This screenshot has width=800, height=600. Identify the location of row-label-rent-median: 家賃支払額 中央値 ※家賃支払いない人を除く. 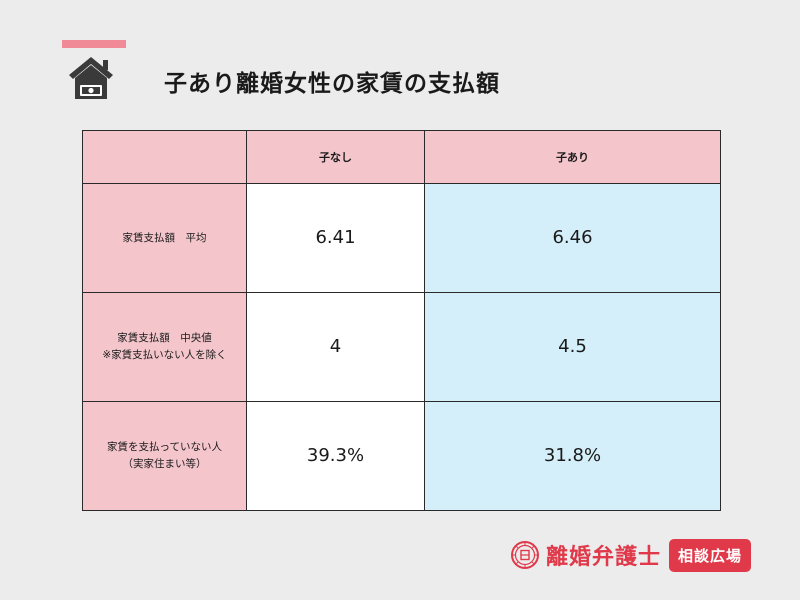
(164, 346).